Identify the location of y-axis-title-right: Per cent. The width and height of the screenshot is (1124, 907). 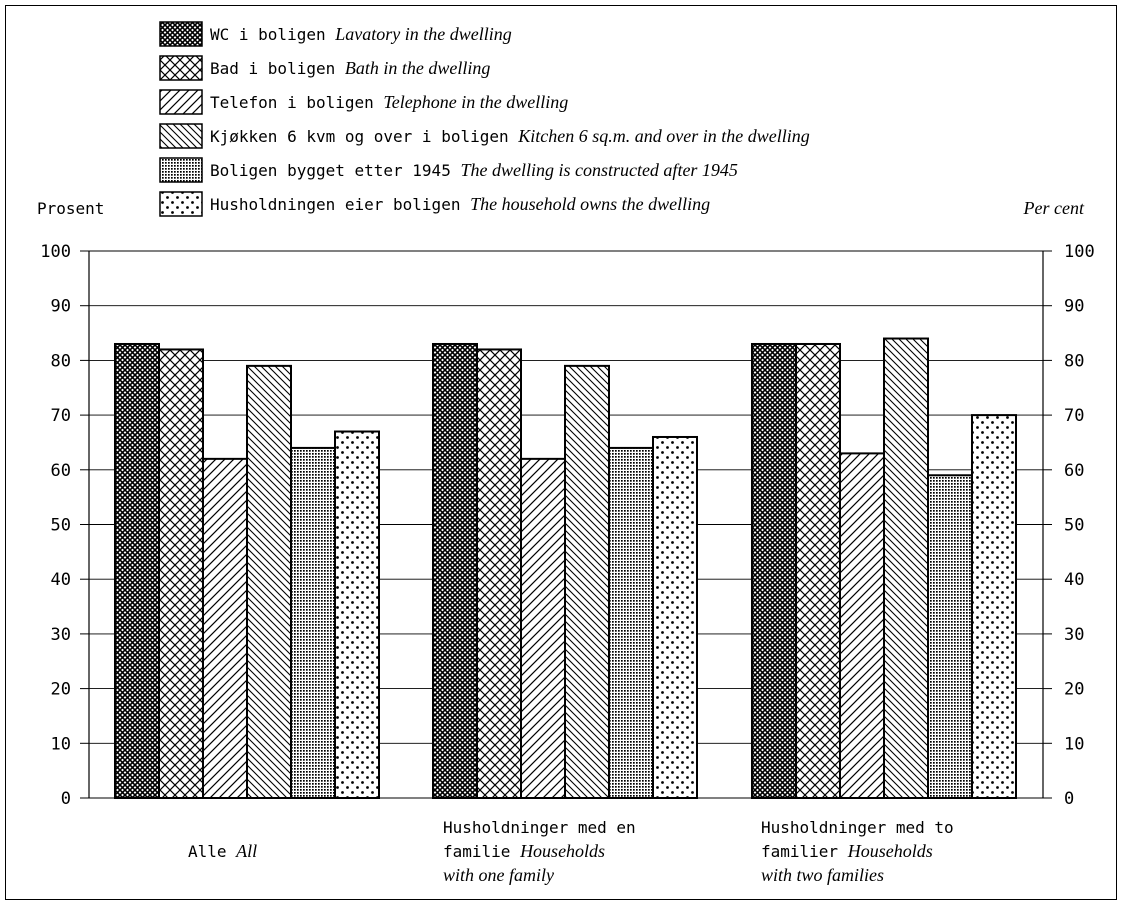
(1054, 208).